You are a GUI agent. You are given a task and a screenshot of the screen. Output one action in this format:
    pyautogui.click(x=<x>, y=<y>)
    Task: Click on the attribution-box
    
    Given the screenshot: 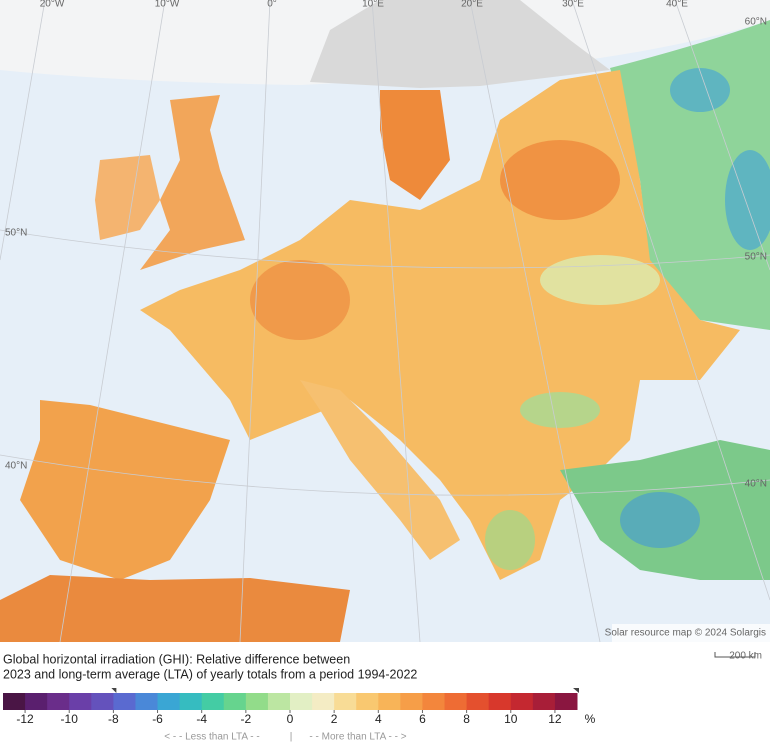 What is the action you would take?
    pyautogui.click(x=691, y=633)
    